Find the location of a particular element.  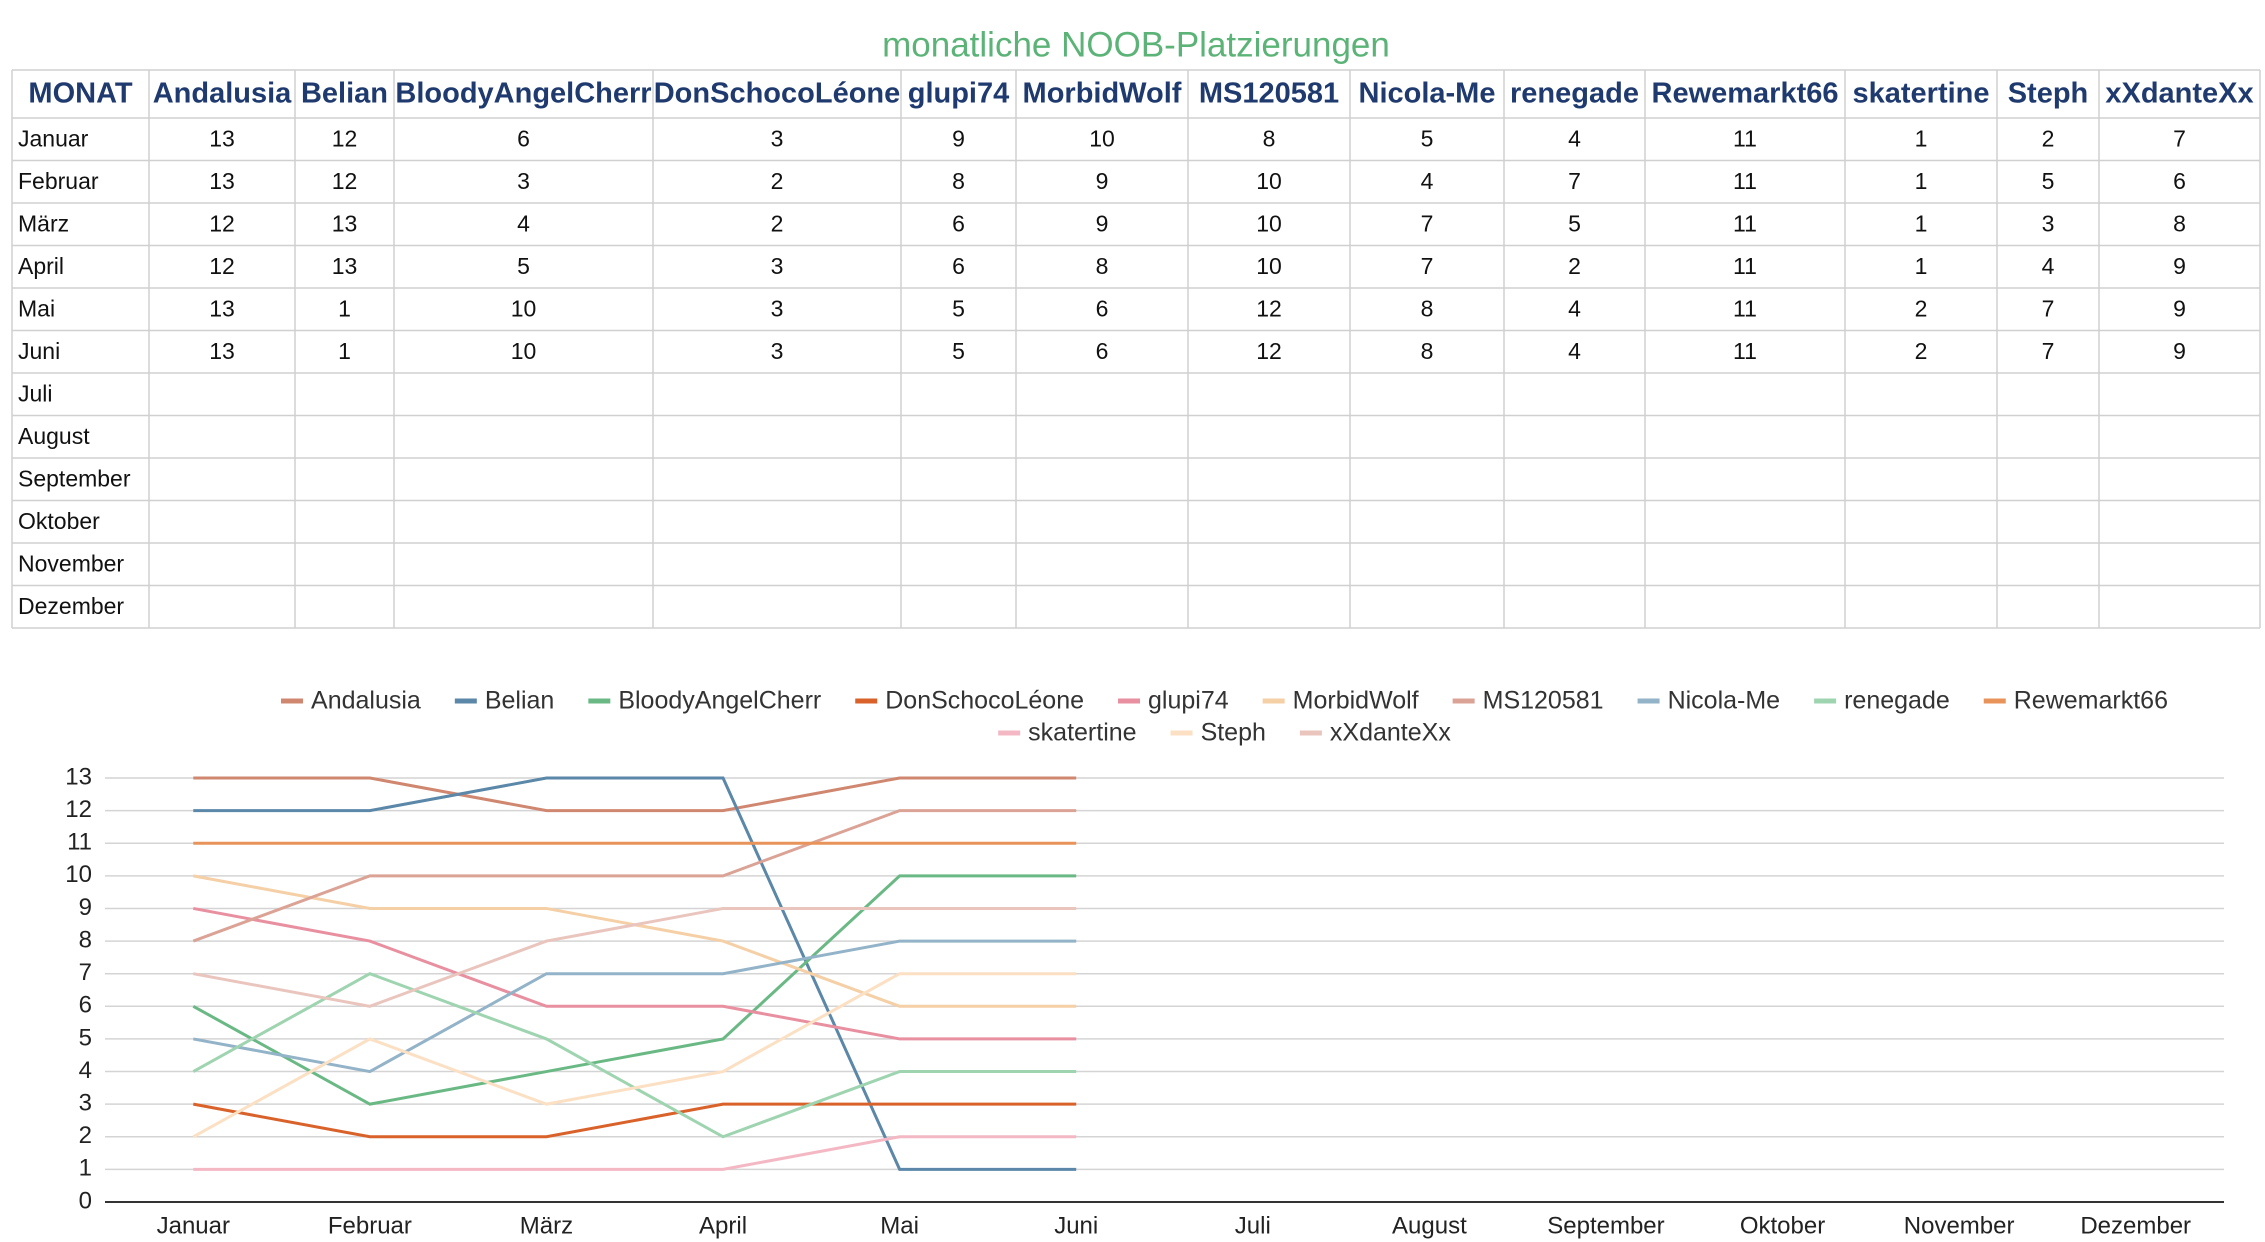

x-tick-label: Juni is located at coordinates (1076, 1225).